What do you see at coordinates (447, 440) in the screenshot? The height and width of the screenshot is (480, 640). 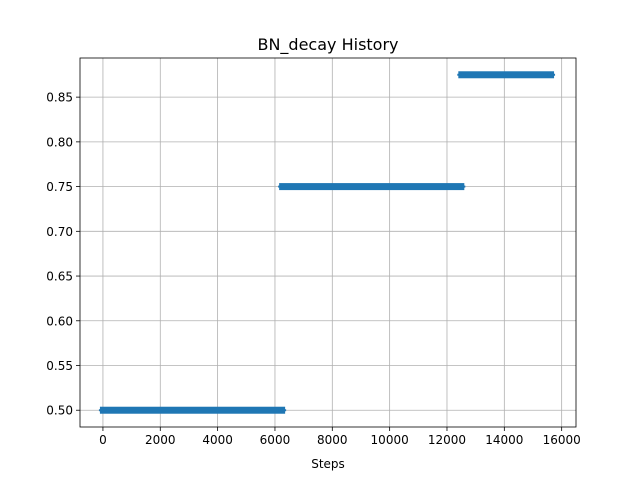 I see `x-tick-label: 12000` at bounding box center [447, 440].